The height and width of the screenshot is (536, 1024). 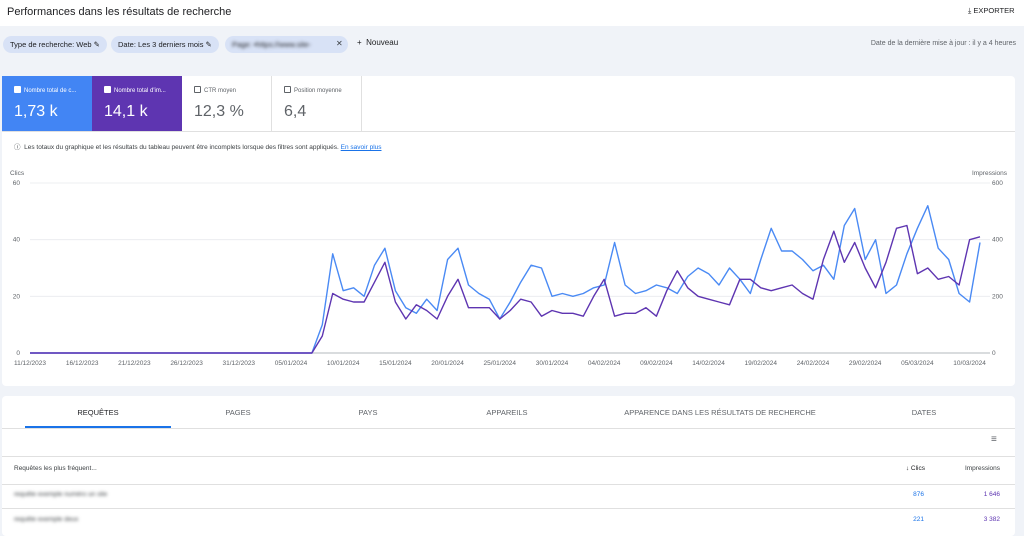 I want to click on new-filter: + Nouveau, so click(x=378, y=42).